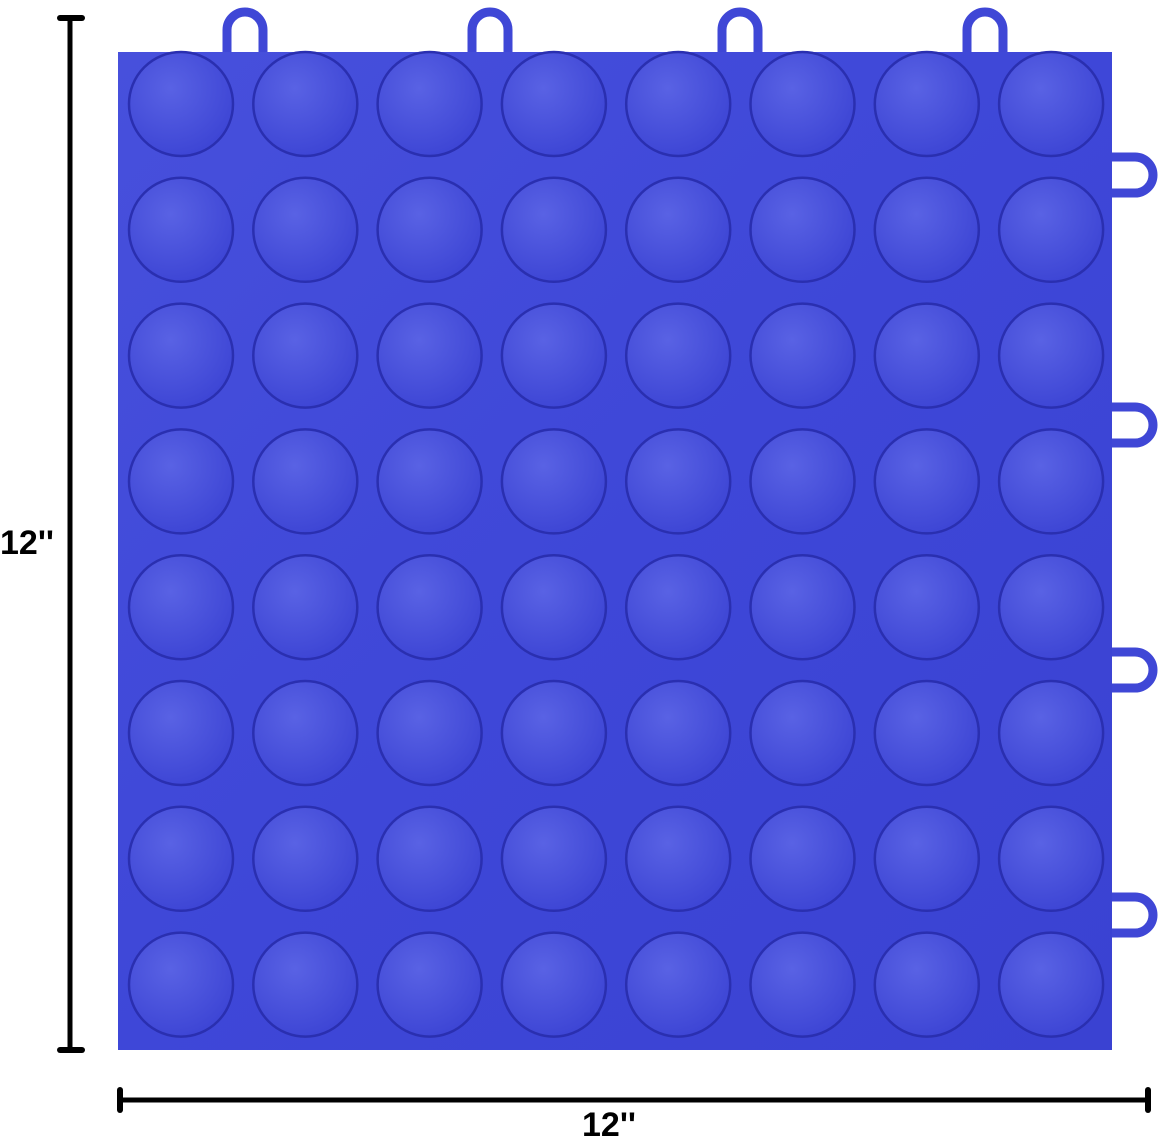 The height and width of the screenshot is (1145, 1167). I want to click on height-dimension-line, so click(71, 534).